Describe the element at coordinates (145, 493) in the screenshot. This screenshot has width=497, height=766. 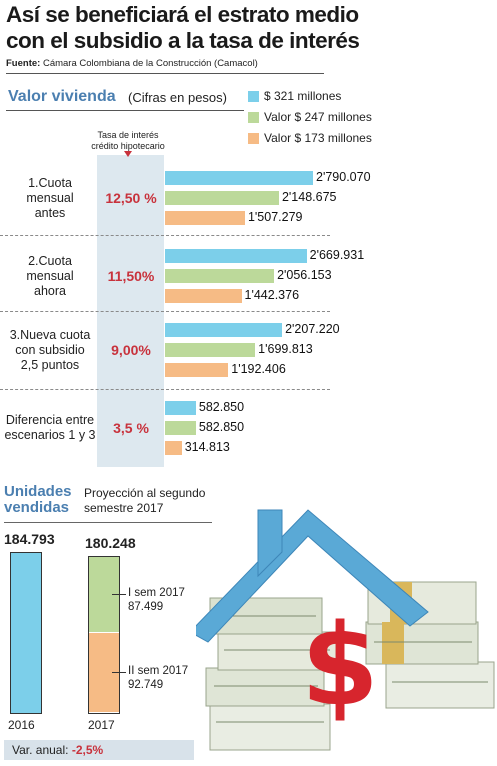
I see `units-subtitle-line-1: Proyección al segundo` at that location.